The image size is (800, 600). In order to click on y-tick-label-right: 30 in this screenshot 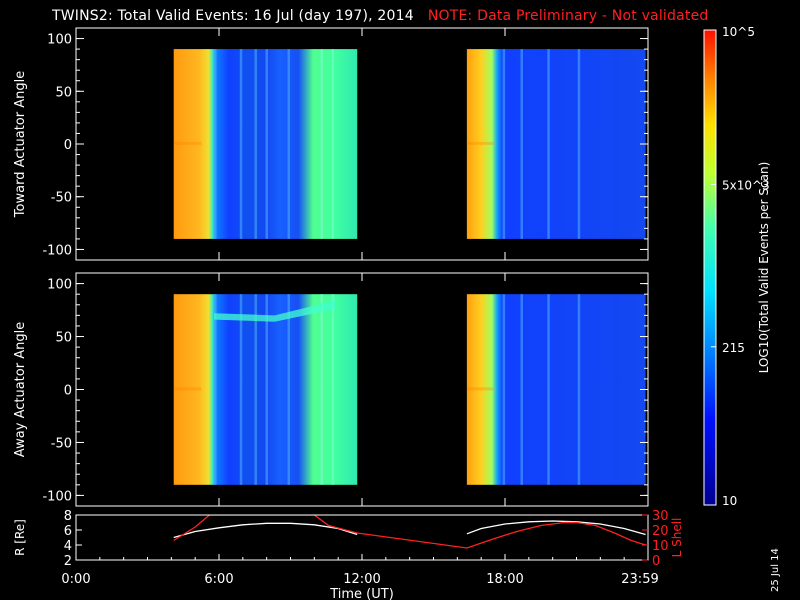, I will do `click(660, 516)`.